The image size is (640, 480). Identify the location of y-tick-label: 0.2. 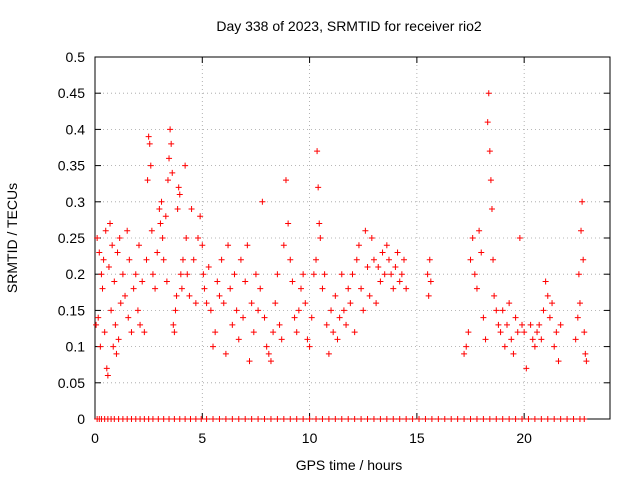
(76, 274).